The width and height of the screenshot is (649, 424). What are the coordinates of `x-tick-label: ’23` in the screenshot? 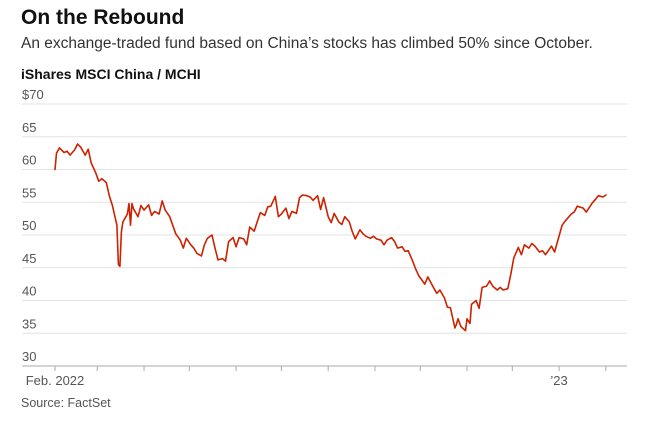 It's located at (558, 380).